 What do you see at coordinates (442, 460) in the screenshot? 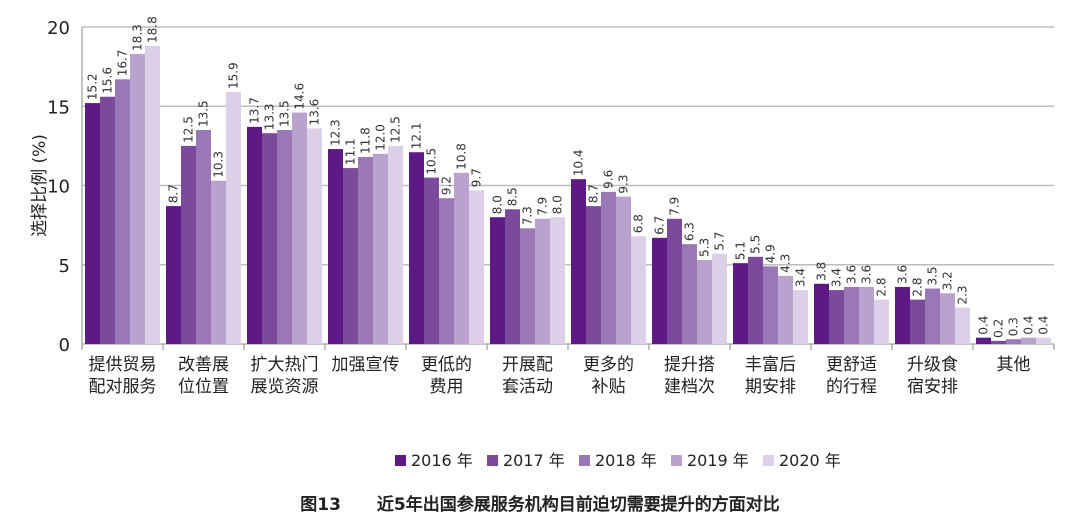
I see `legend-label: 2016 年` at bounding box center [442, 460].